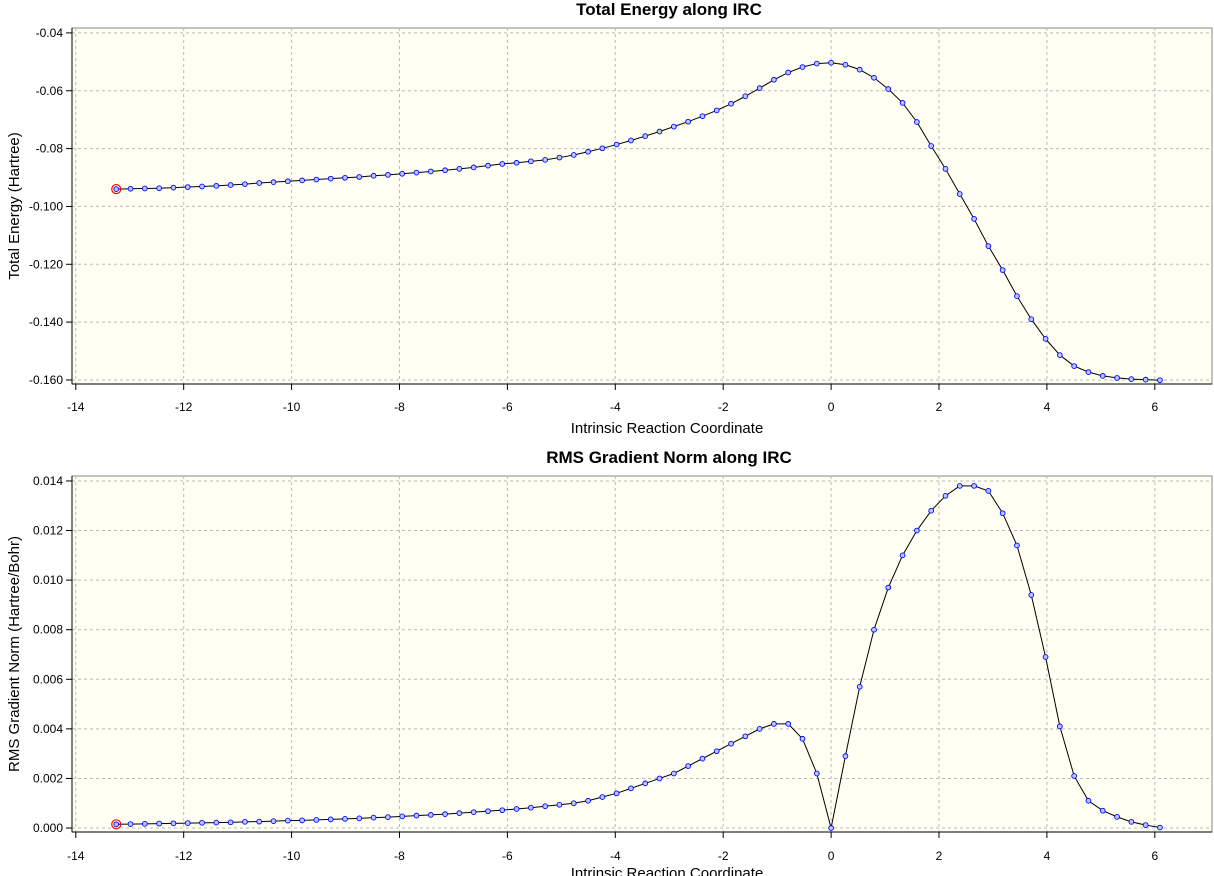  What do you see at coordinates (615, 407) in the screenshot?
I see `x-tick-label: -4` at bounding box center [615, 407].